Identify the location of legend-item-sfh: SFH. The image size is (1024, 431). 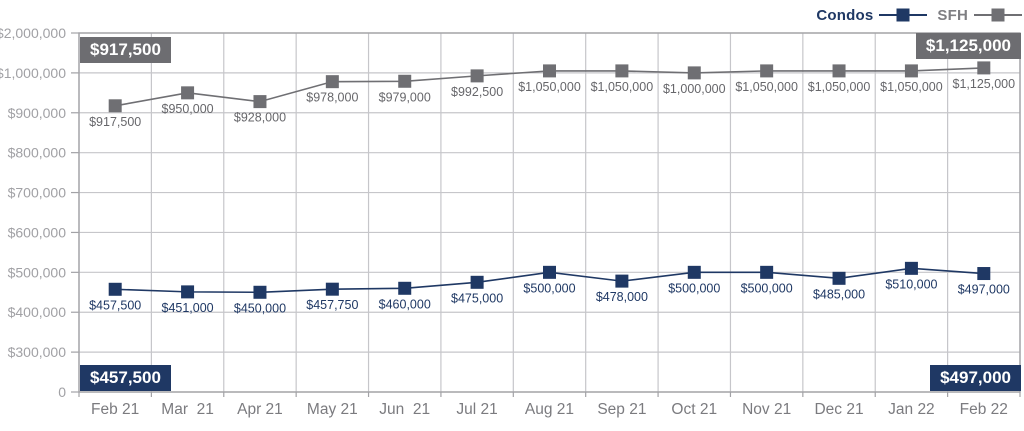
(979, 15).